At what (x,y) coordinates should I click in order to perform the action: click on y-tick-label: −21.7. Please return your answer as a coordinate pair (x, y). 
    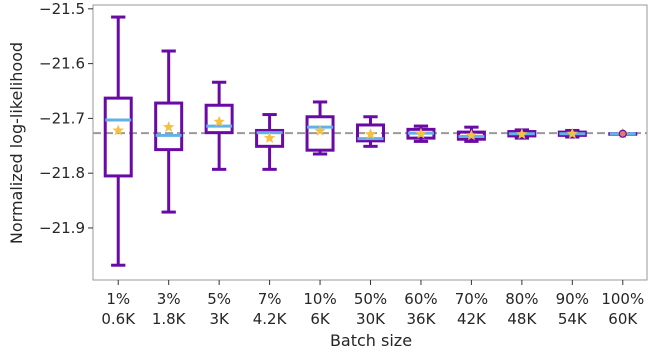
    Looking at the image, I should click on (62, 118).